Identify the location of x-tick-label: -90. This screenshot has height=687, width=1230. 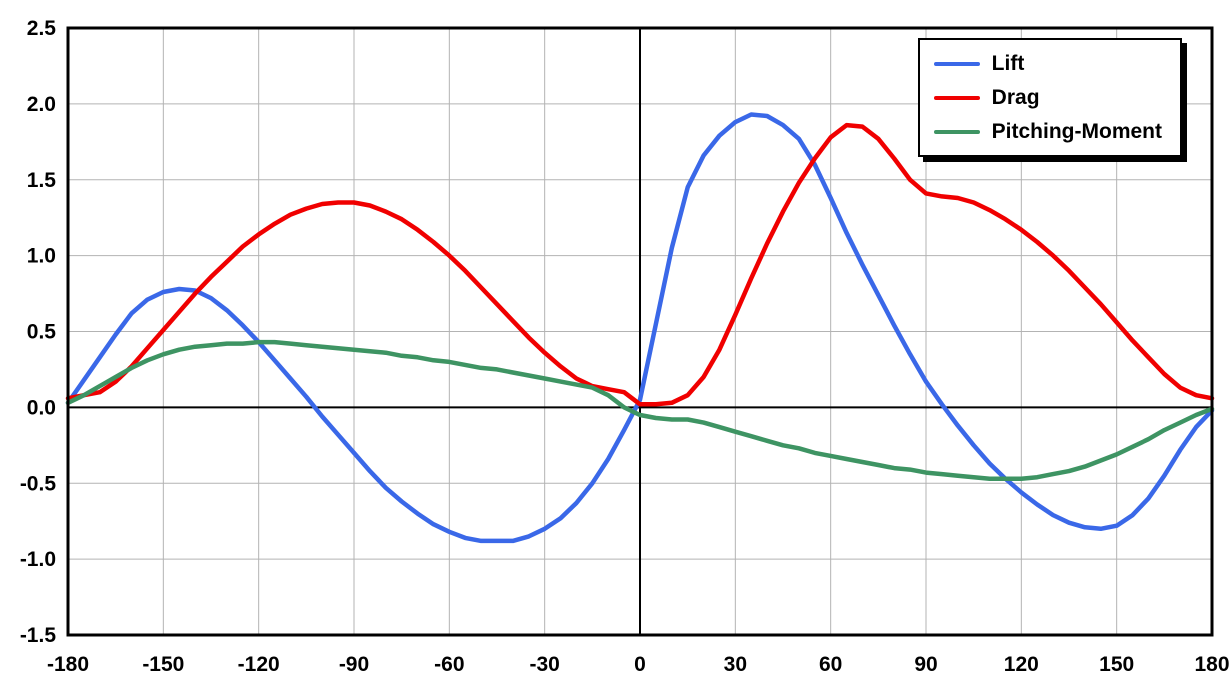
(354, 664).